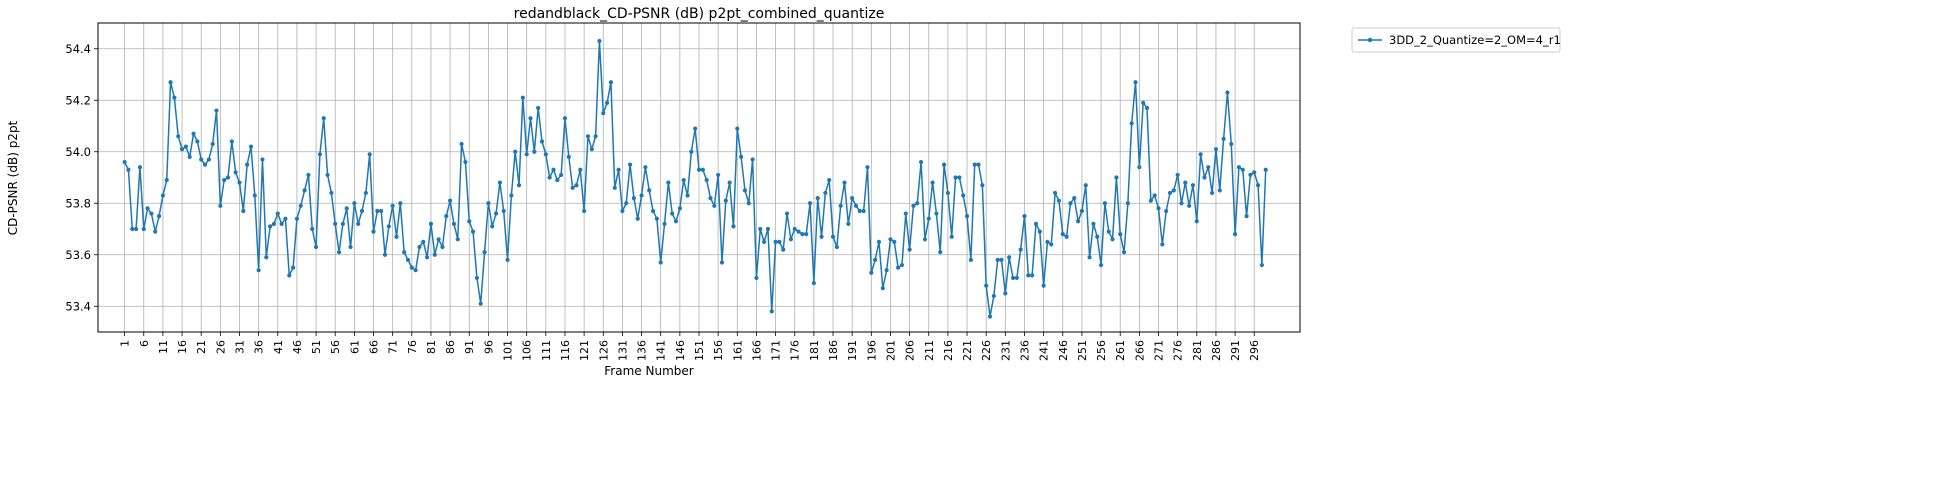  I want to click on x-tick-label: 151, so click(699, 350).